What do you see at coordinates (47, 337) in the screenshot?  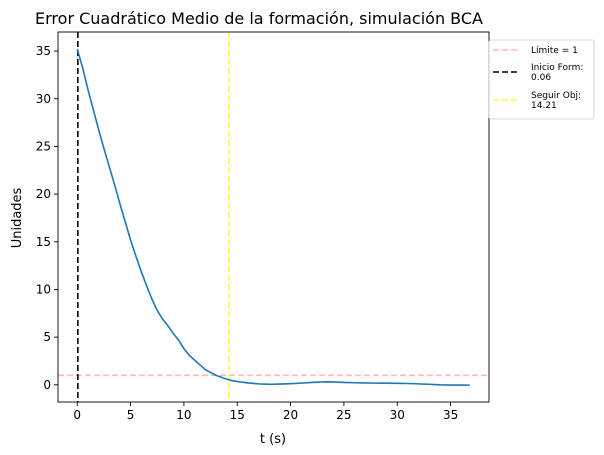 I see `y-tick-label: 5` at bounding box center [47, 337].